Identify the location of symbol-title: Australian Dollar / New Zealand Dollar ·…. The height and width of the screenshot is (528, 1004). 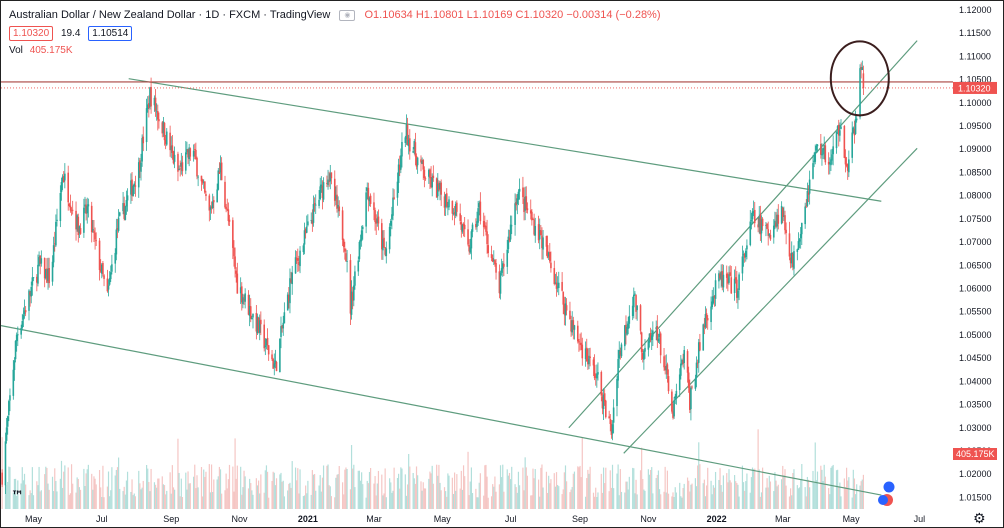
(170, 15).